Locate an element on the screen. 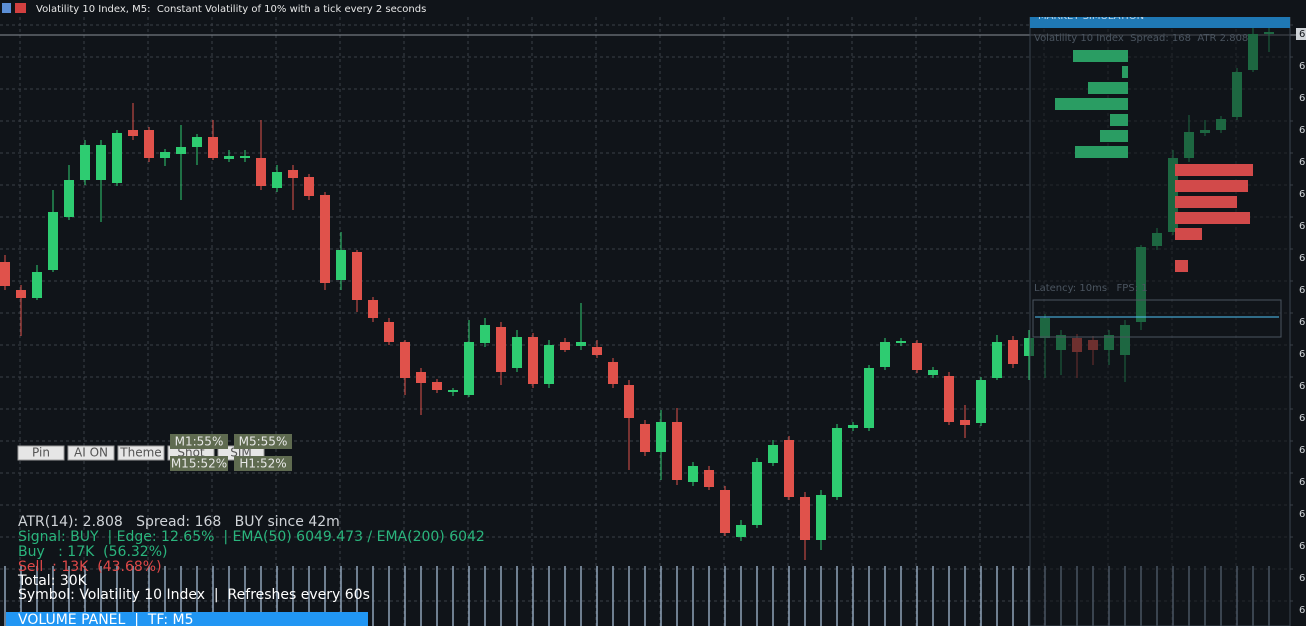 The width and height of the screenshot is (1306, 626). icon is located at coordinates (20, 8).